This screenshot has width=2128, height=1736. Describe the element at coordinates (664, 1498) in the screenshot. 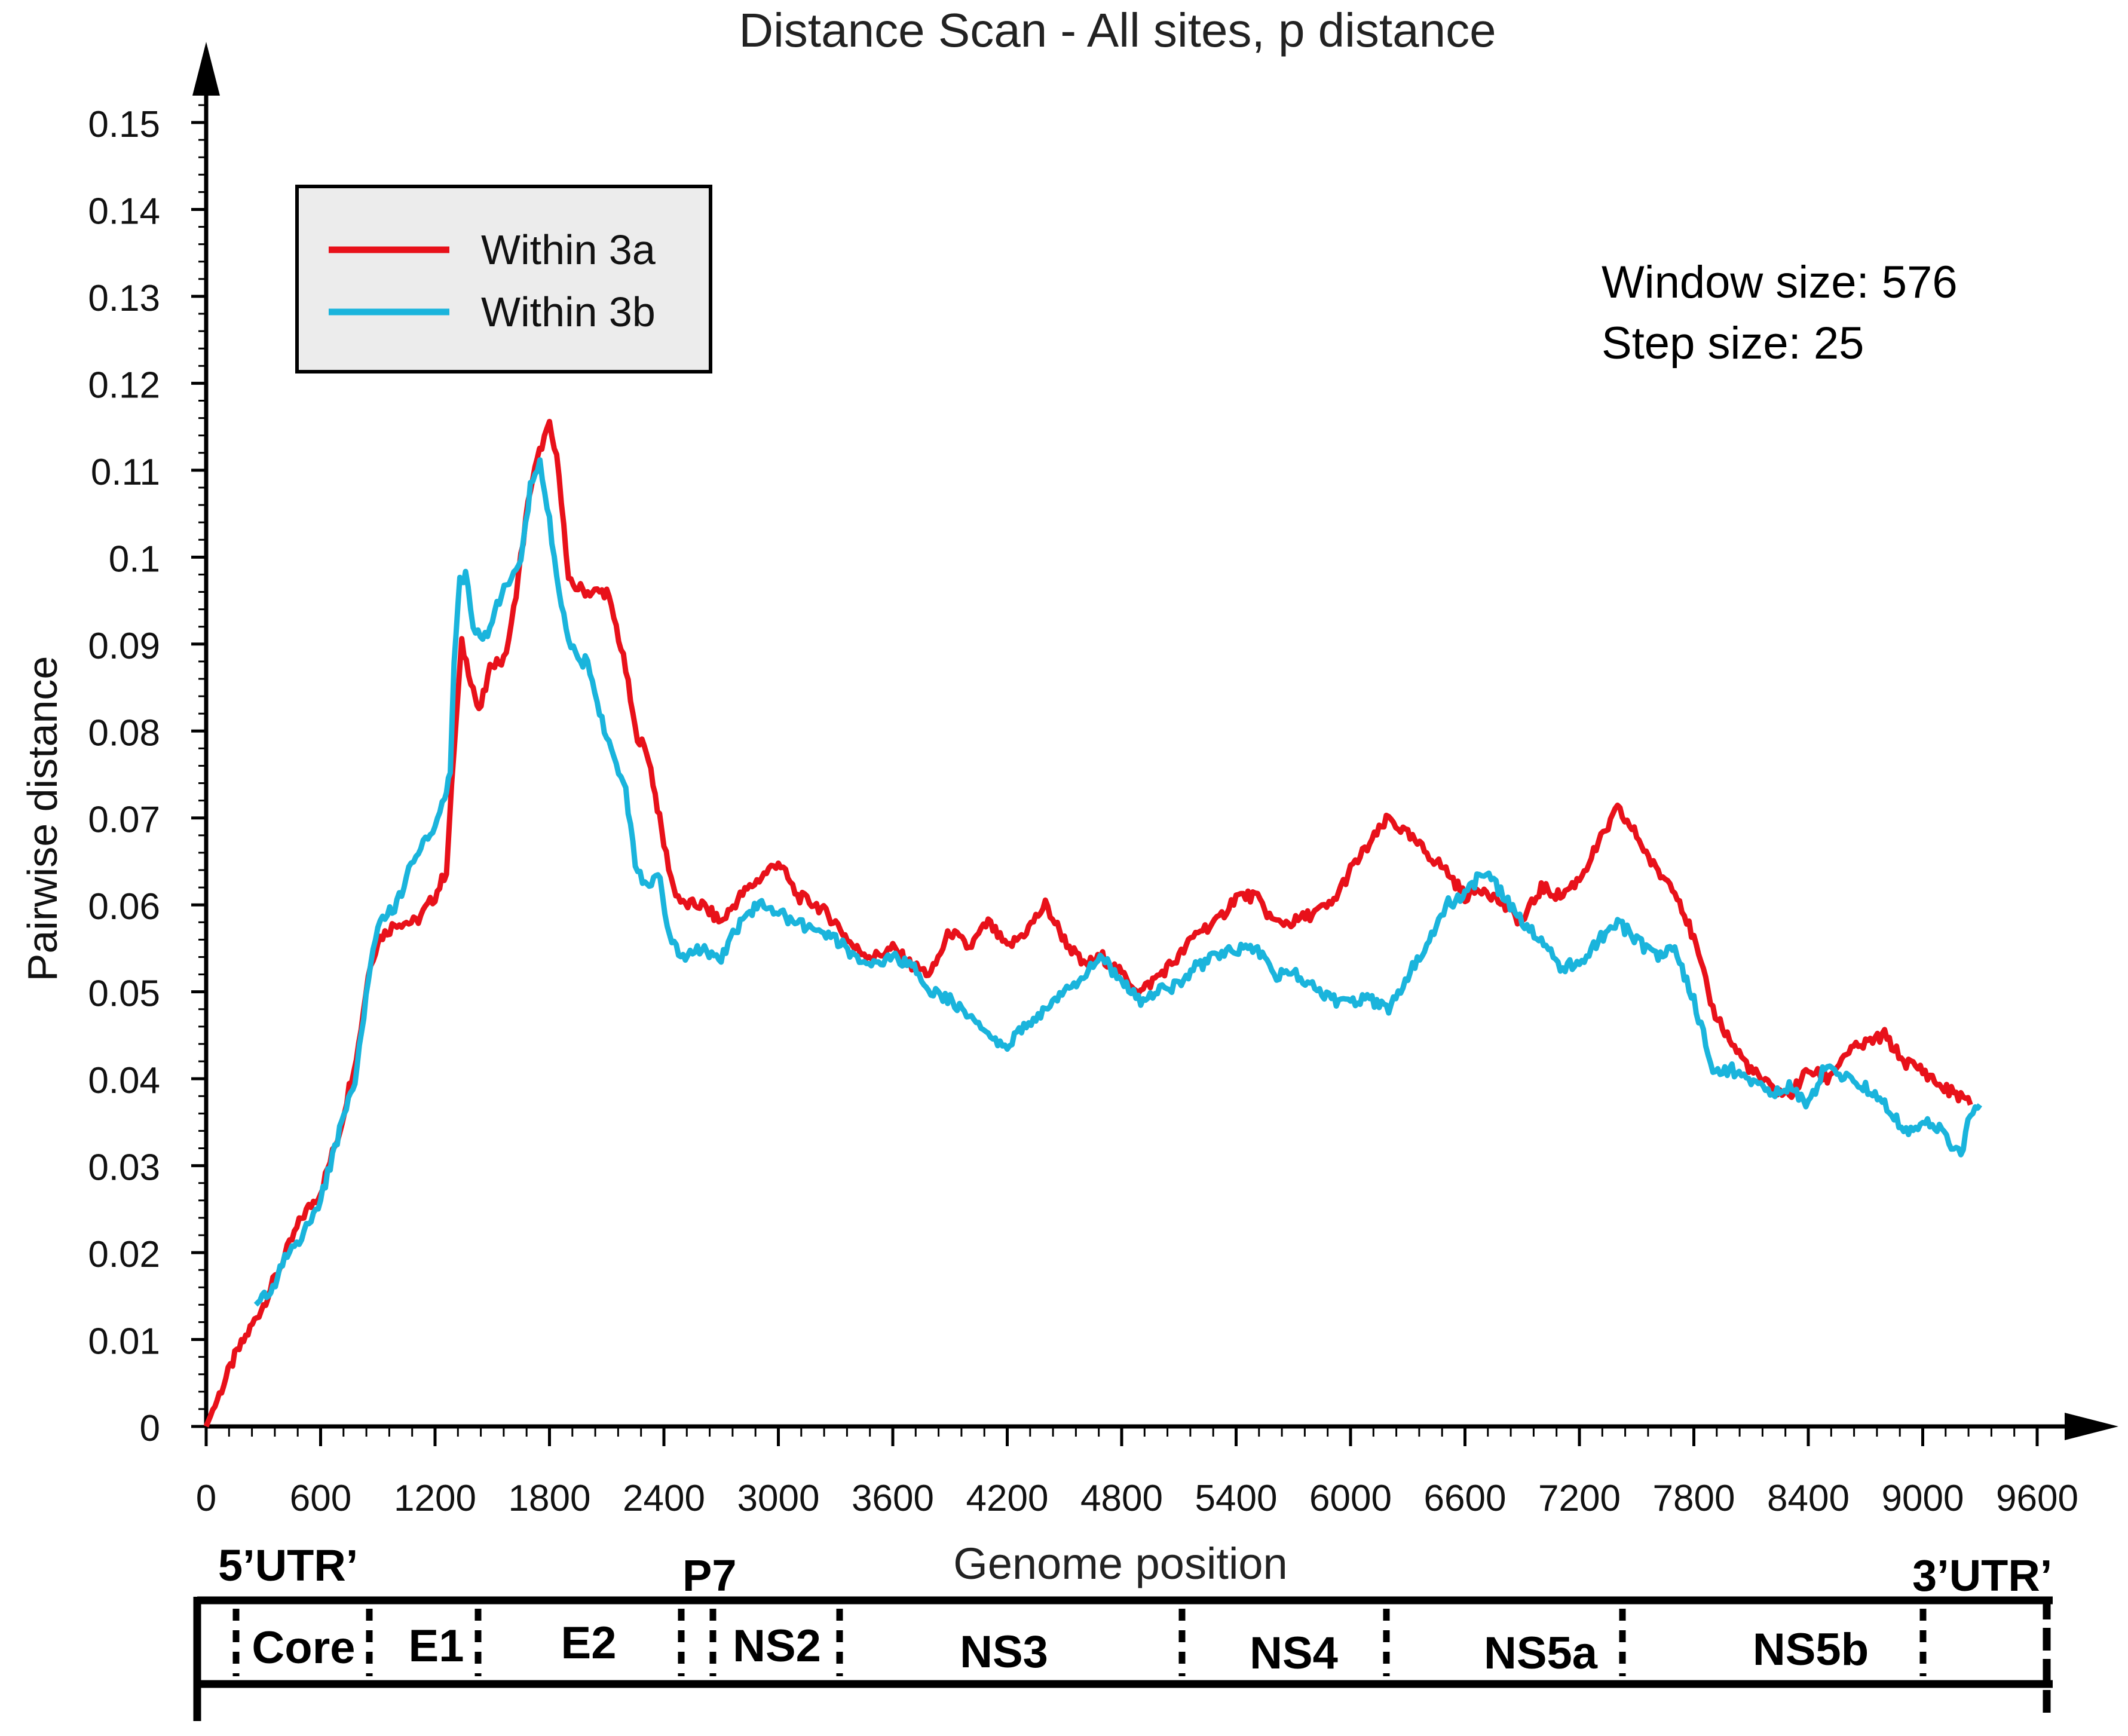

I see `x-tick-label: 2400` at that location.